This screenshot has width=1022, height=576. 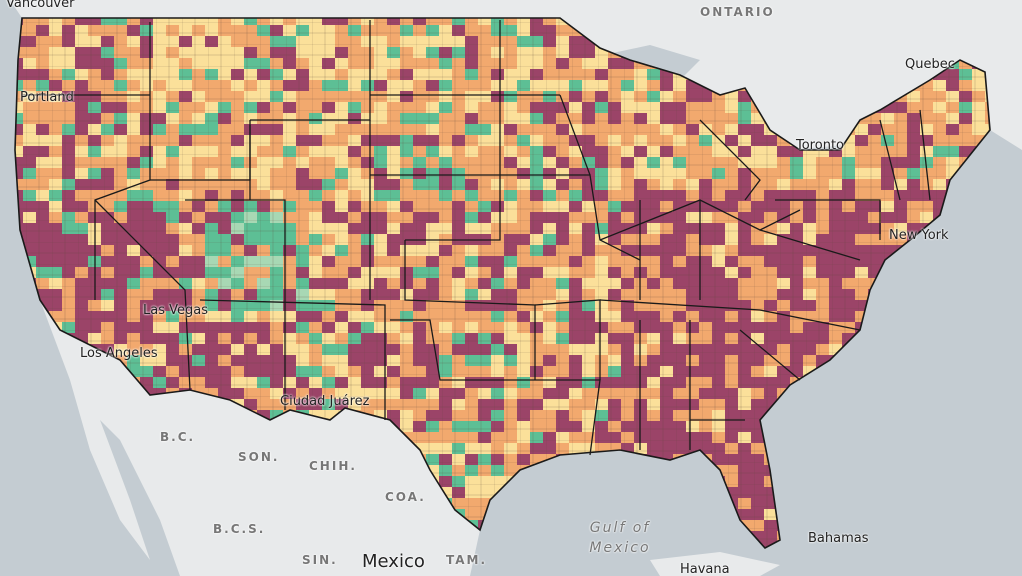 What do you see at coordinates (930, 64) in the screenshot?
I see `label-quebec: Quebec` at bounding box center [930, 64].